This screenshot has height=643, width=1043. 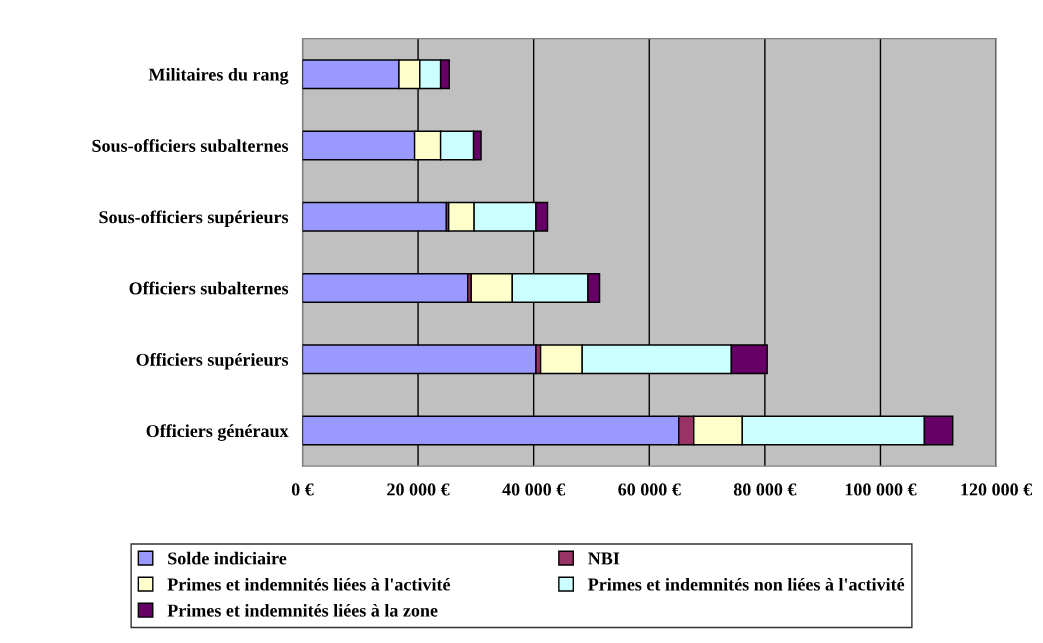 I want to click on y-tick-label: Sous-officiers supérieurs, so click(x=194, y=218).